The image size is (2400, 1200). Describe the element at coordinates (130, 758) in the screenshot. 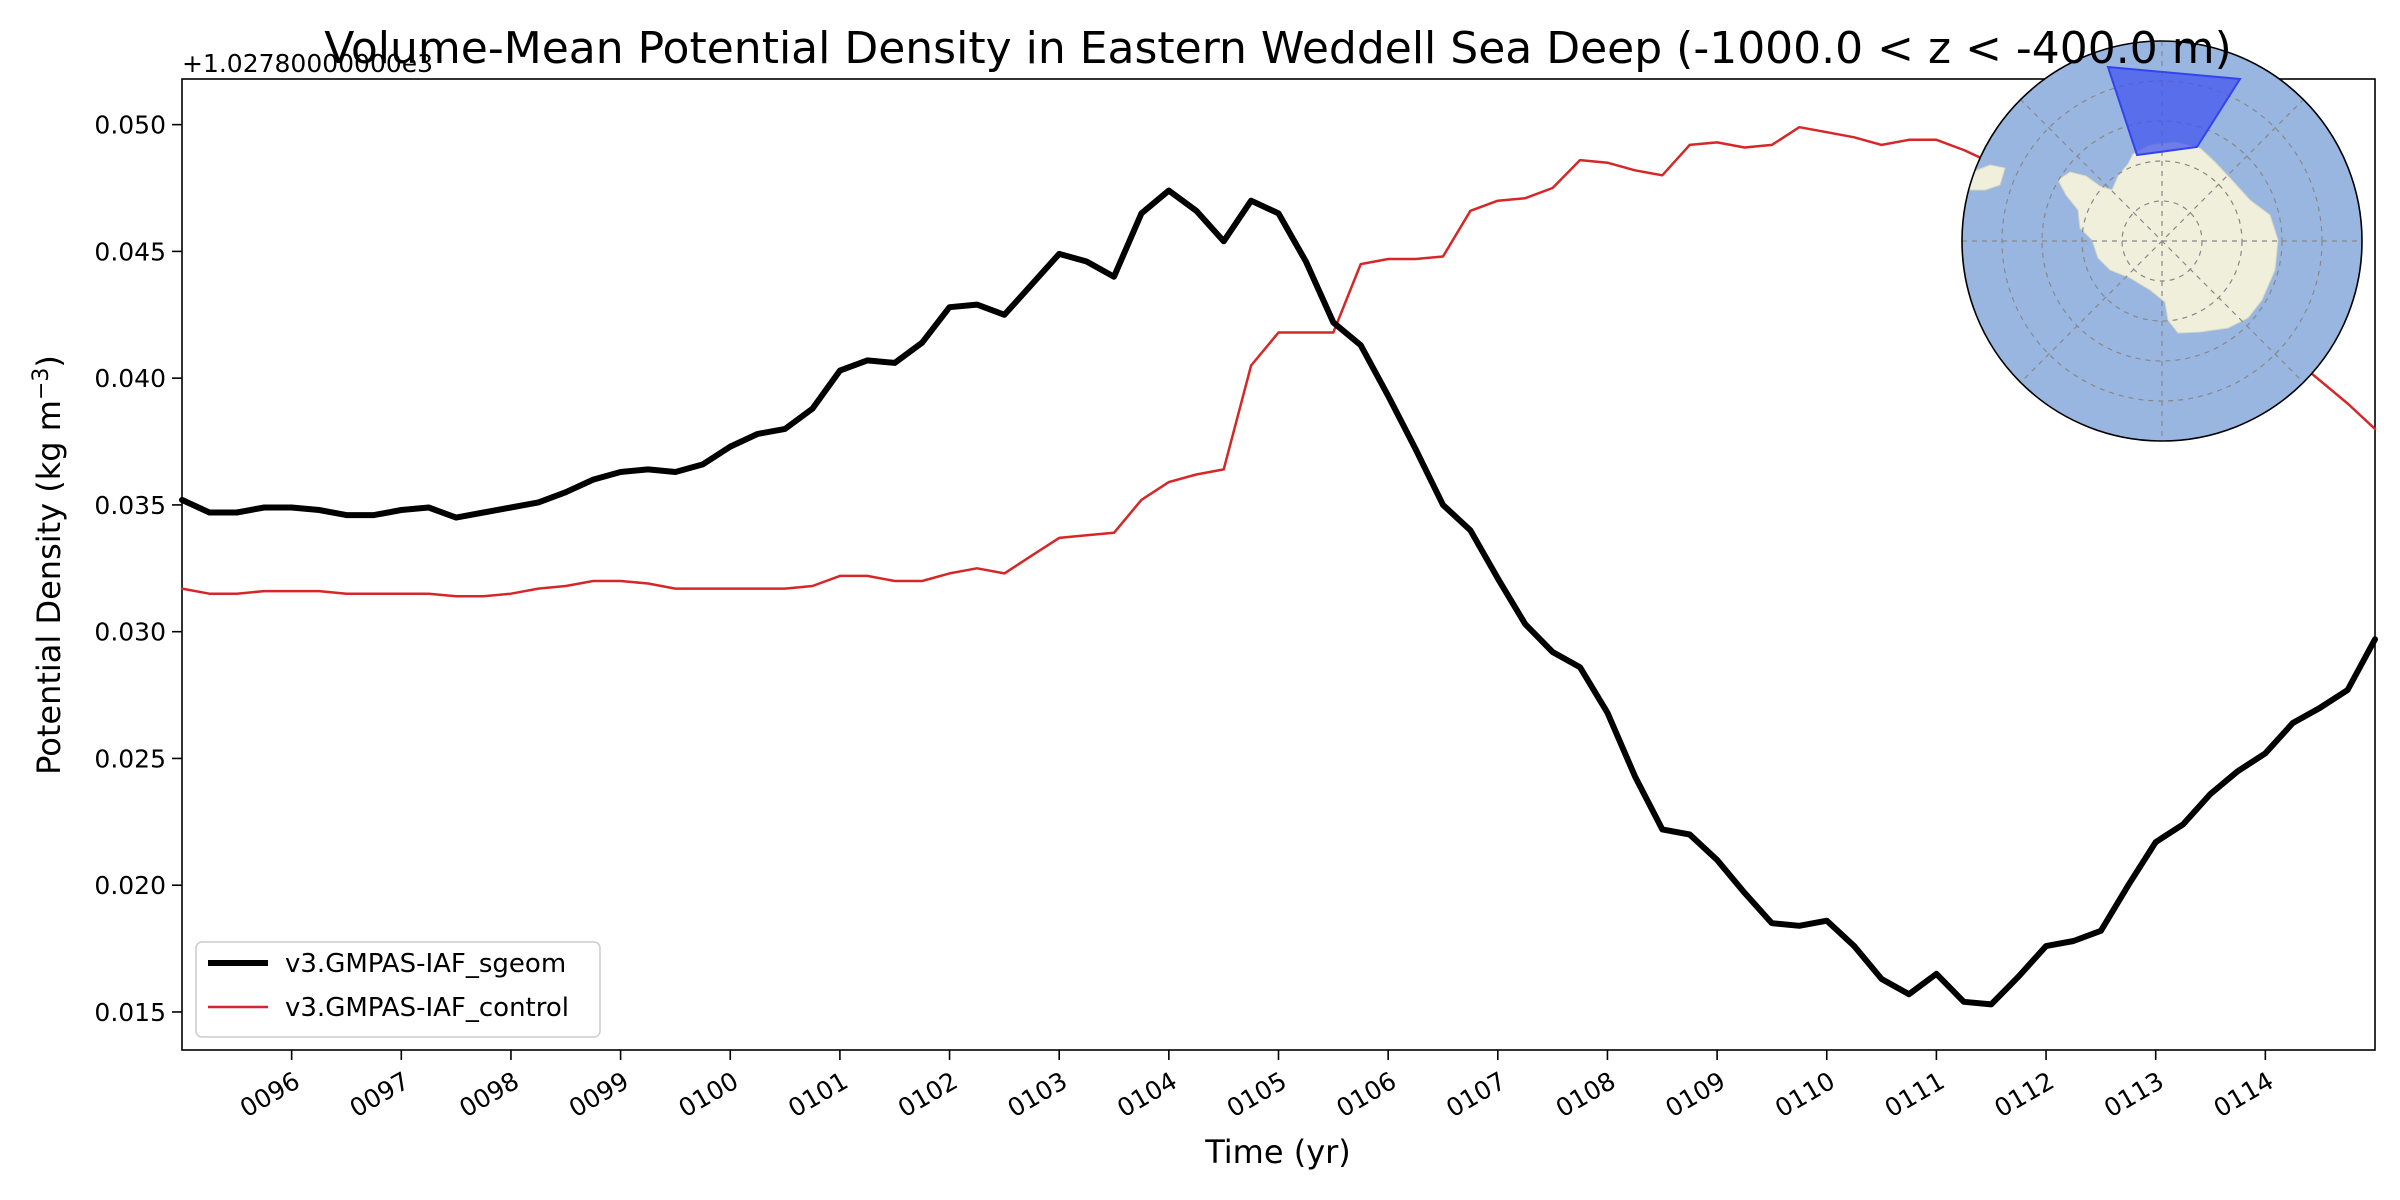

I see `y-tick-label: 0.025` at that location.